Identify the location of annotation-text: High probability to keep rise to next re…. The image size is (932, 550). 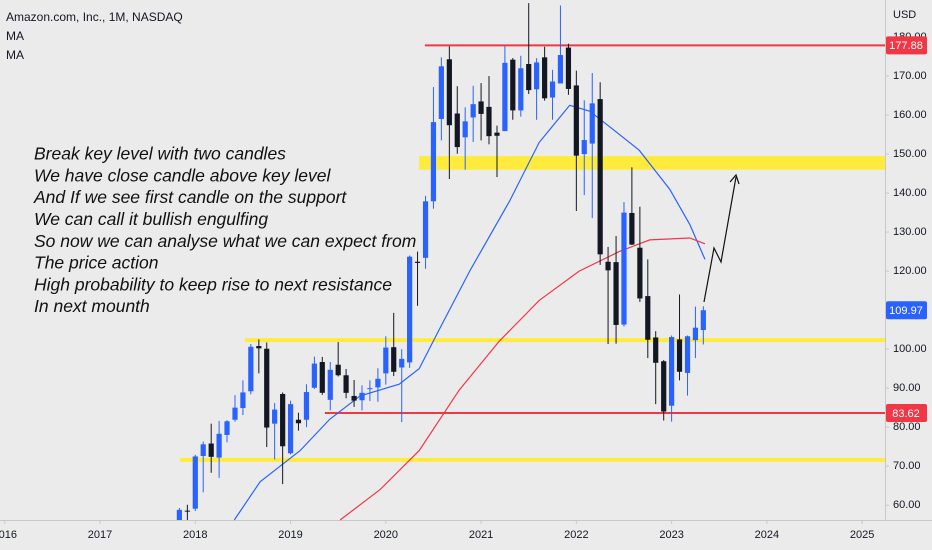
(213, 284).